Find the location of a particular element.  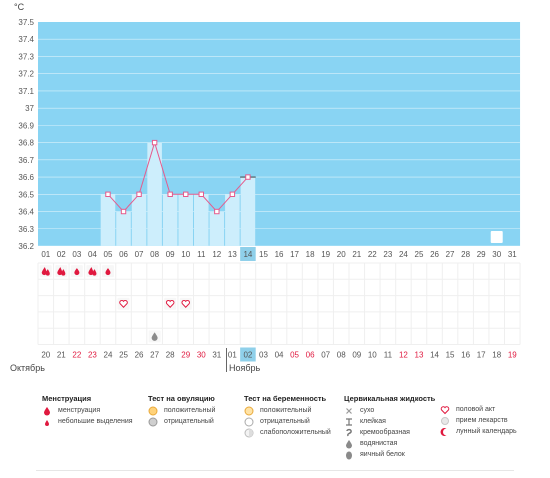

event-icons is located at coordinates (115, 304).